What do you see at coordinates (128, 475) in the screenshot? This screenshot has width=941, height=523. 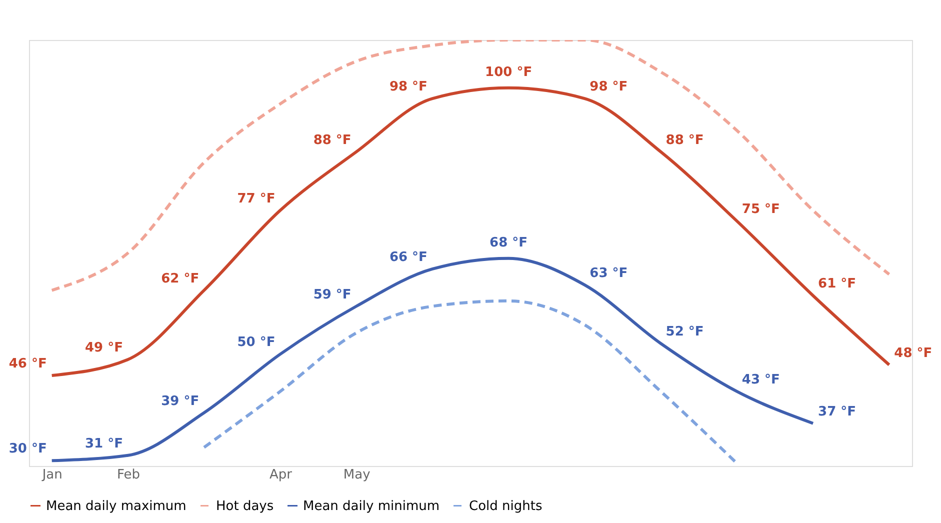 I see `x-tick-label: Feb` at bounding box center [128, 475].